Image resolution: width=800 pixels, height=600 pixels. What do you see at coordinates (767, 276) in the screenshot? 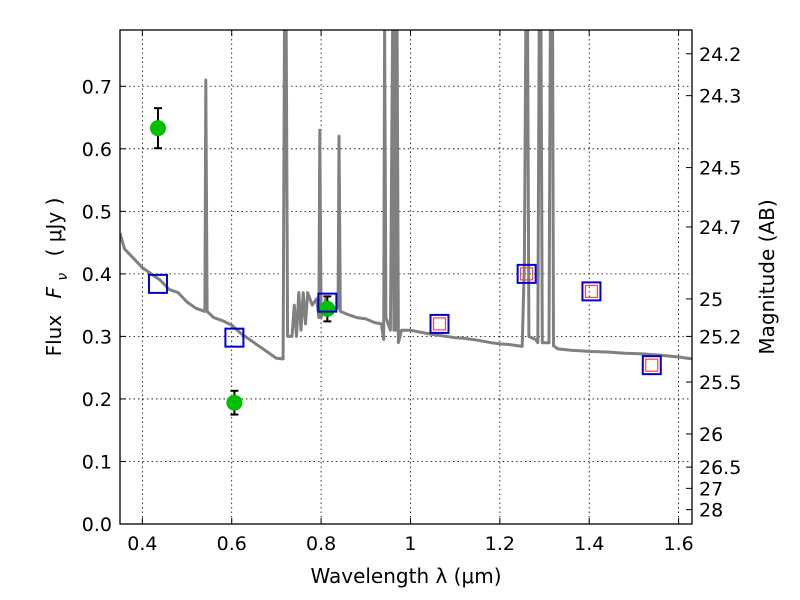
I see `secondary-y-axis-label: Magnitude (AB)` at bounding box center [767, 276].